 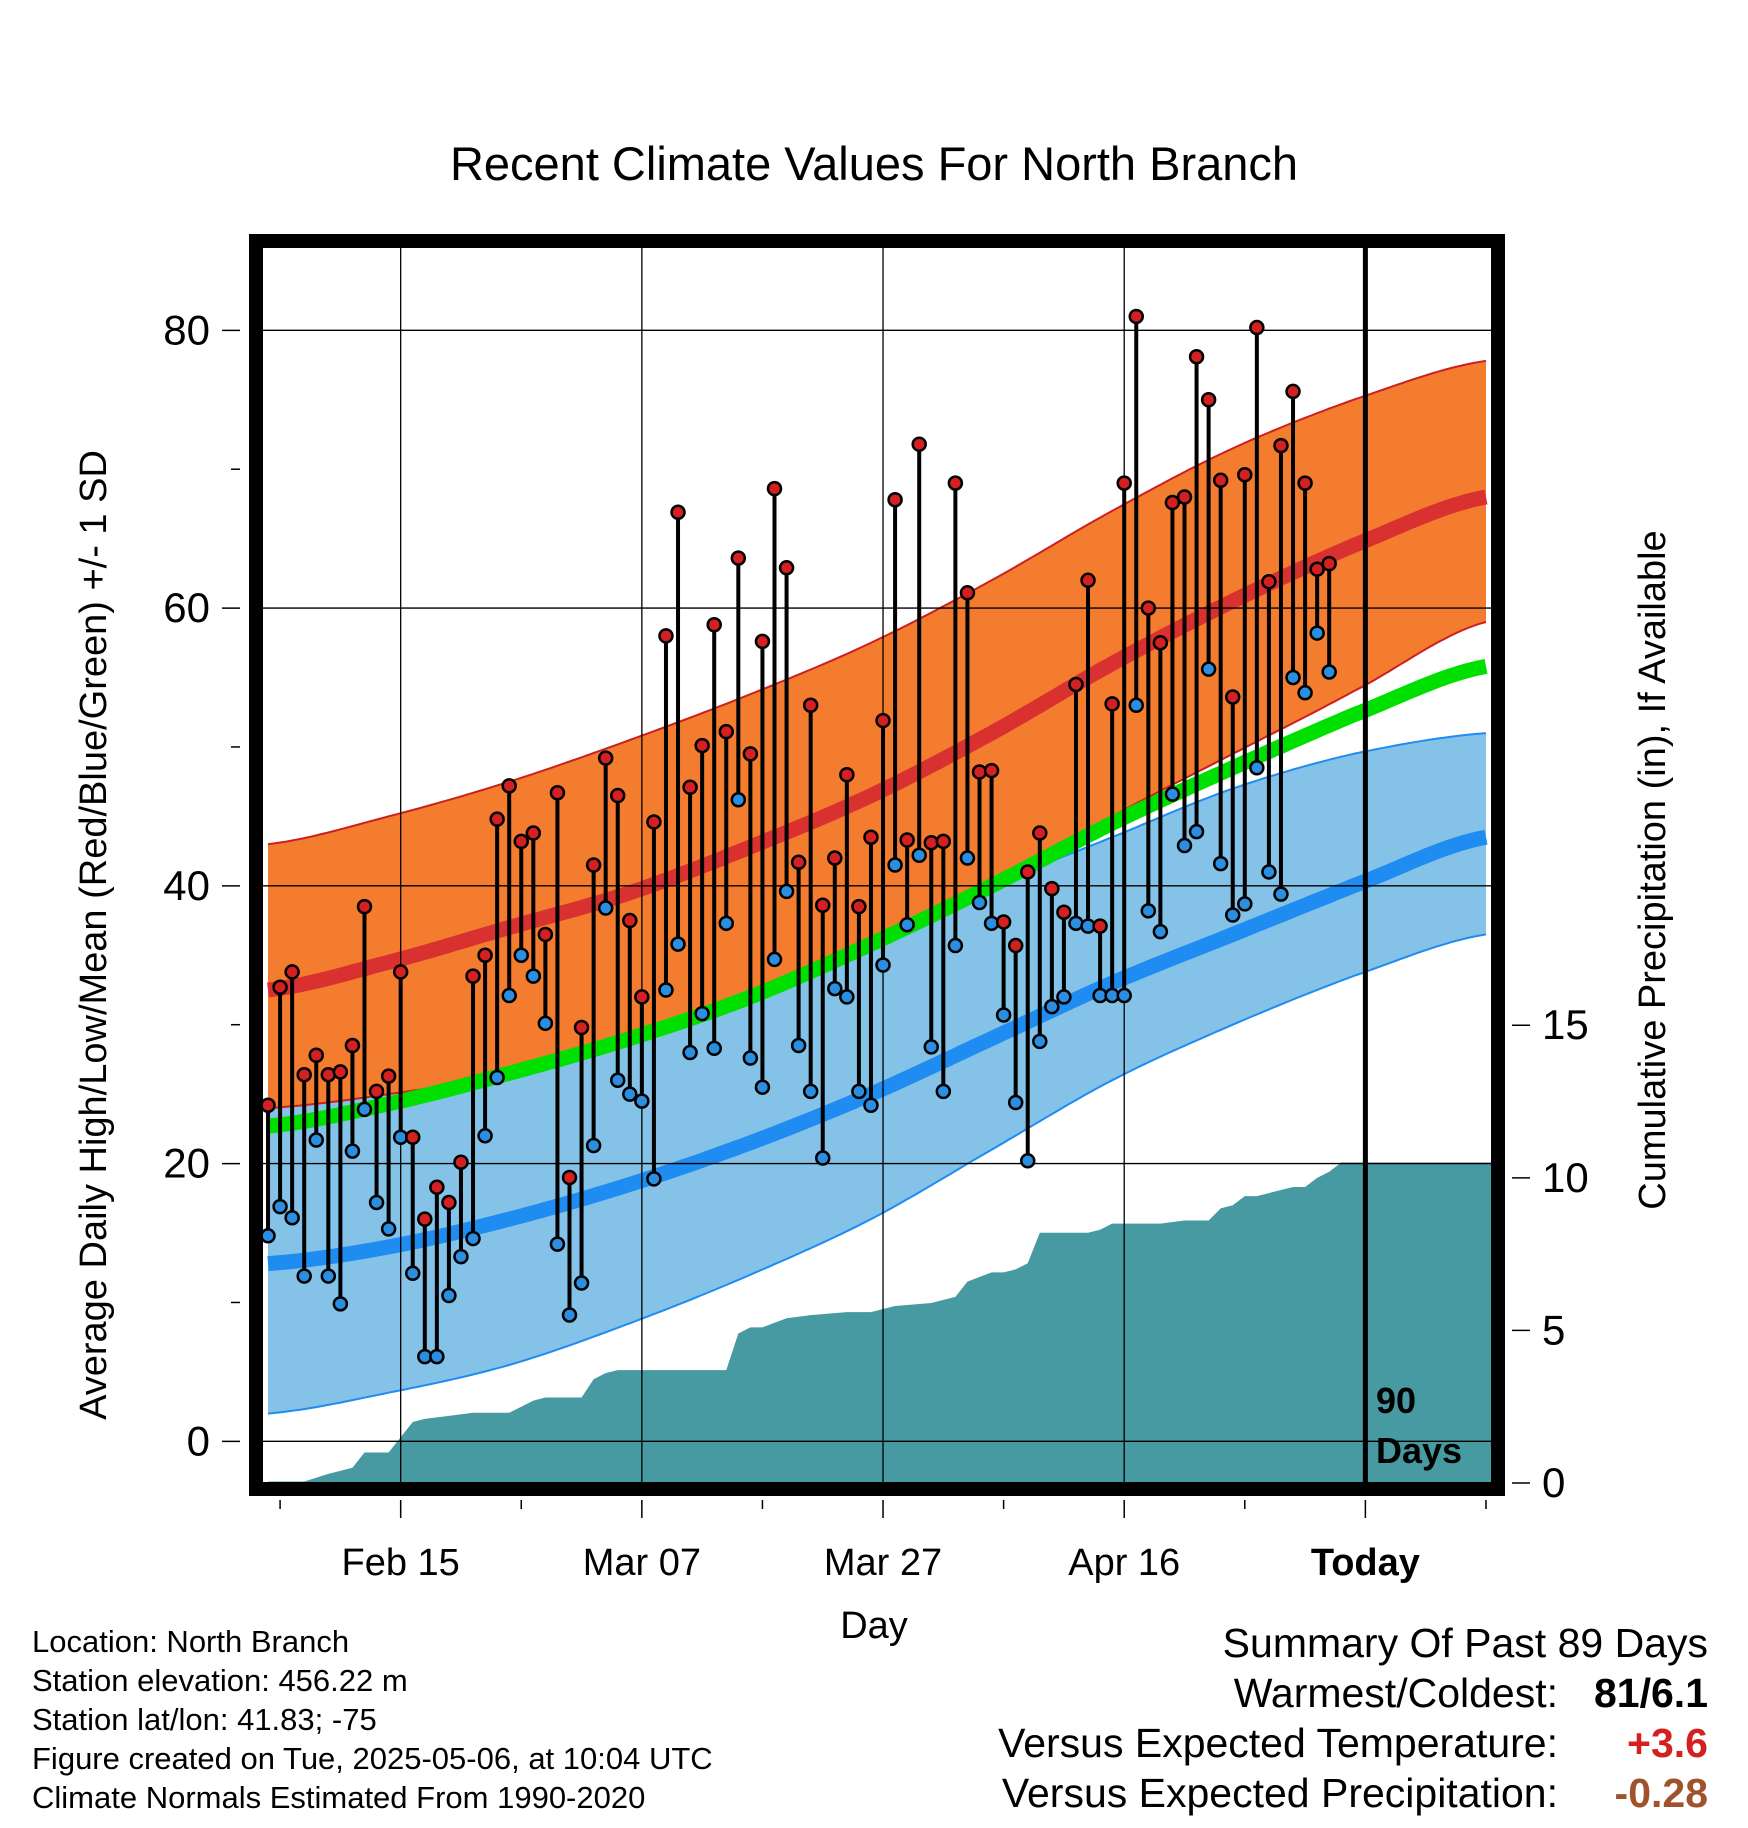 I want to click on precip-label: Versus Expected Precipitation:, so click(x=1279, y=1793).